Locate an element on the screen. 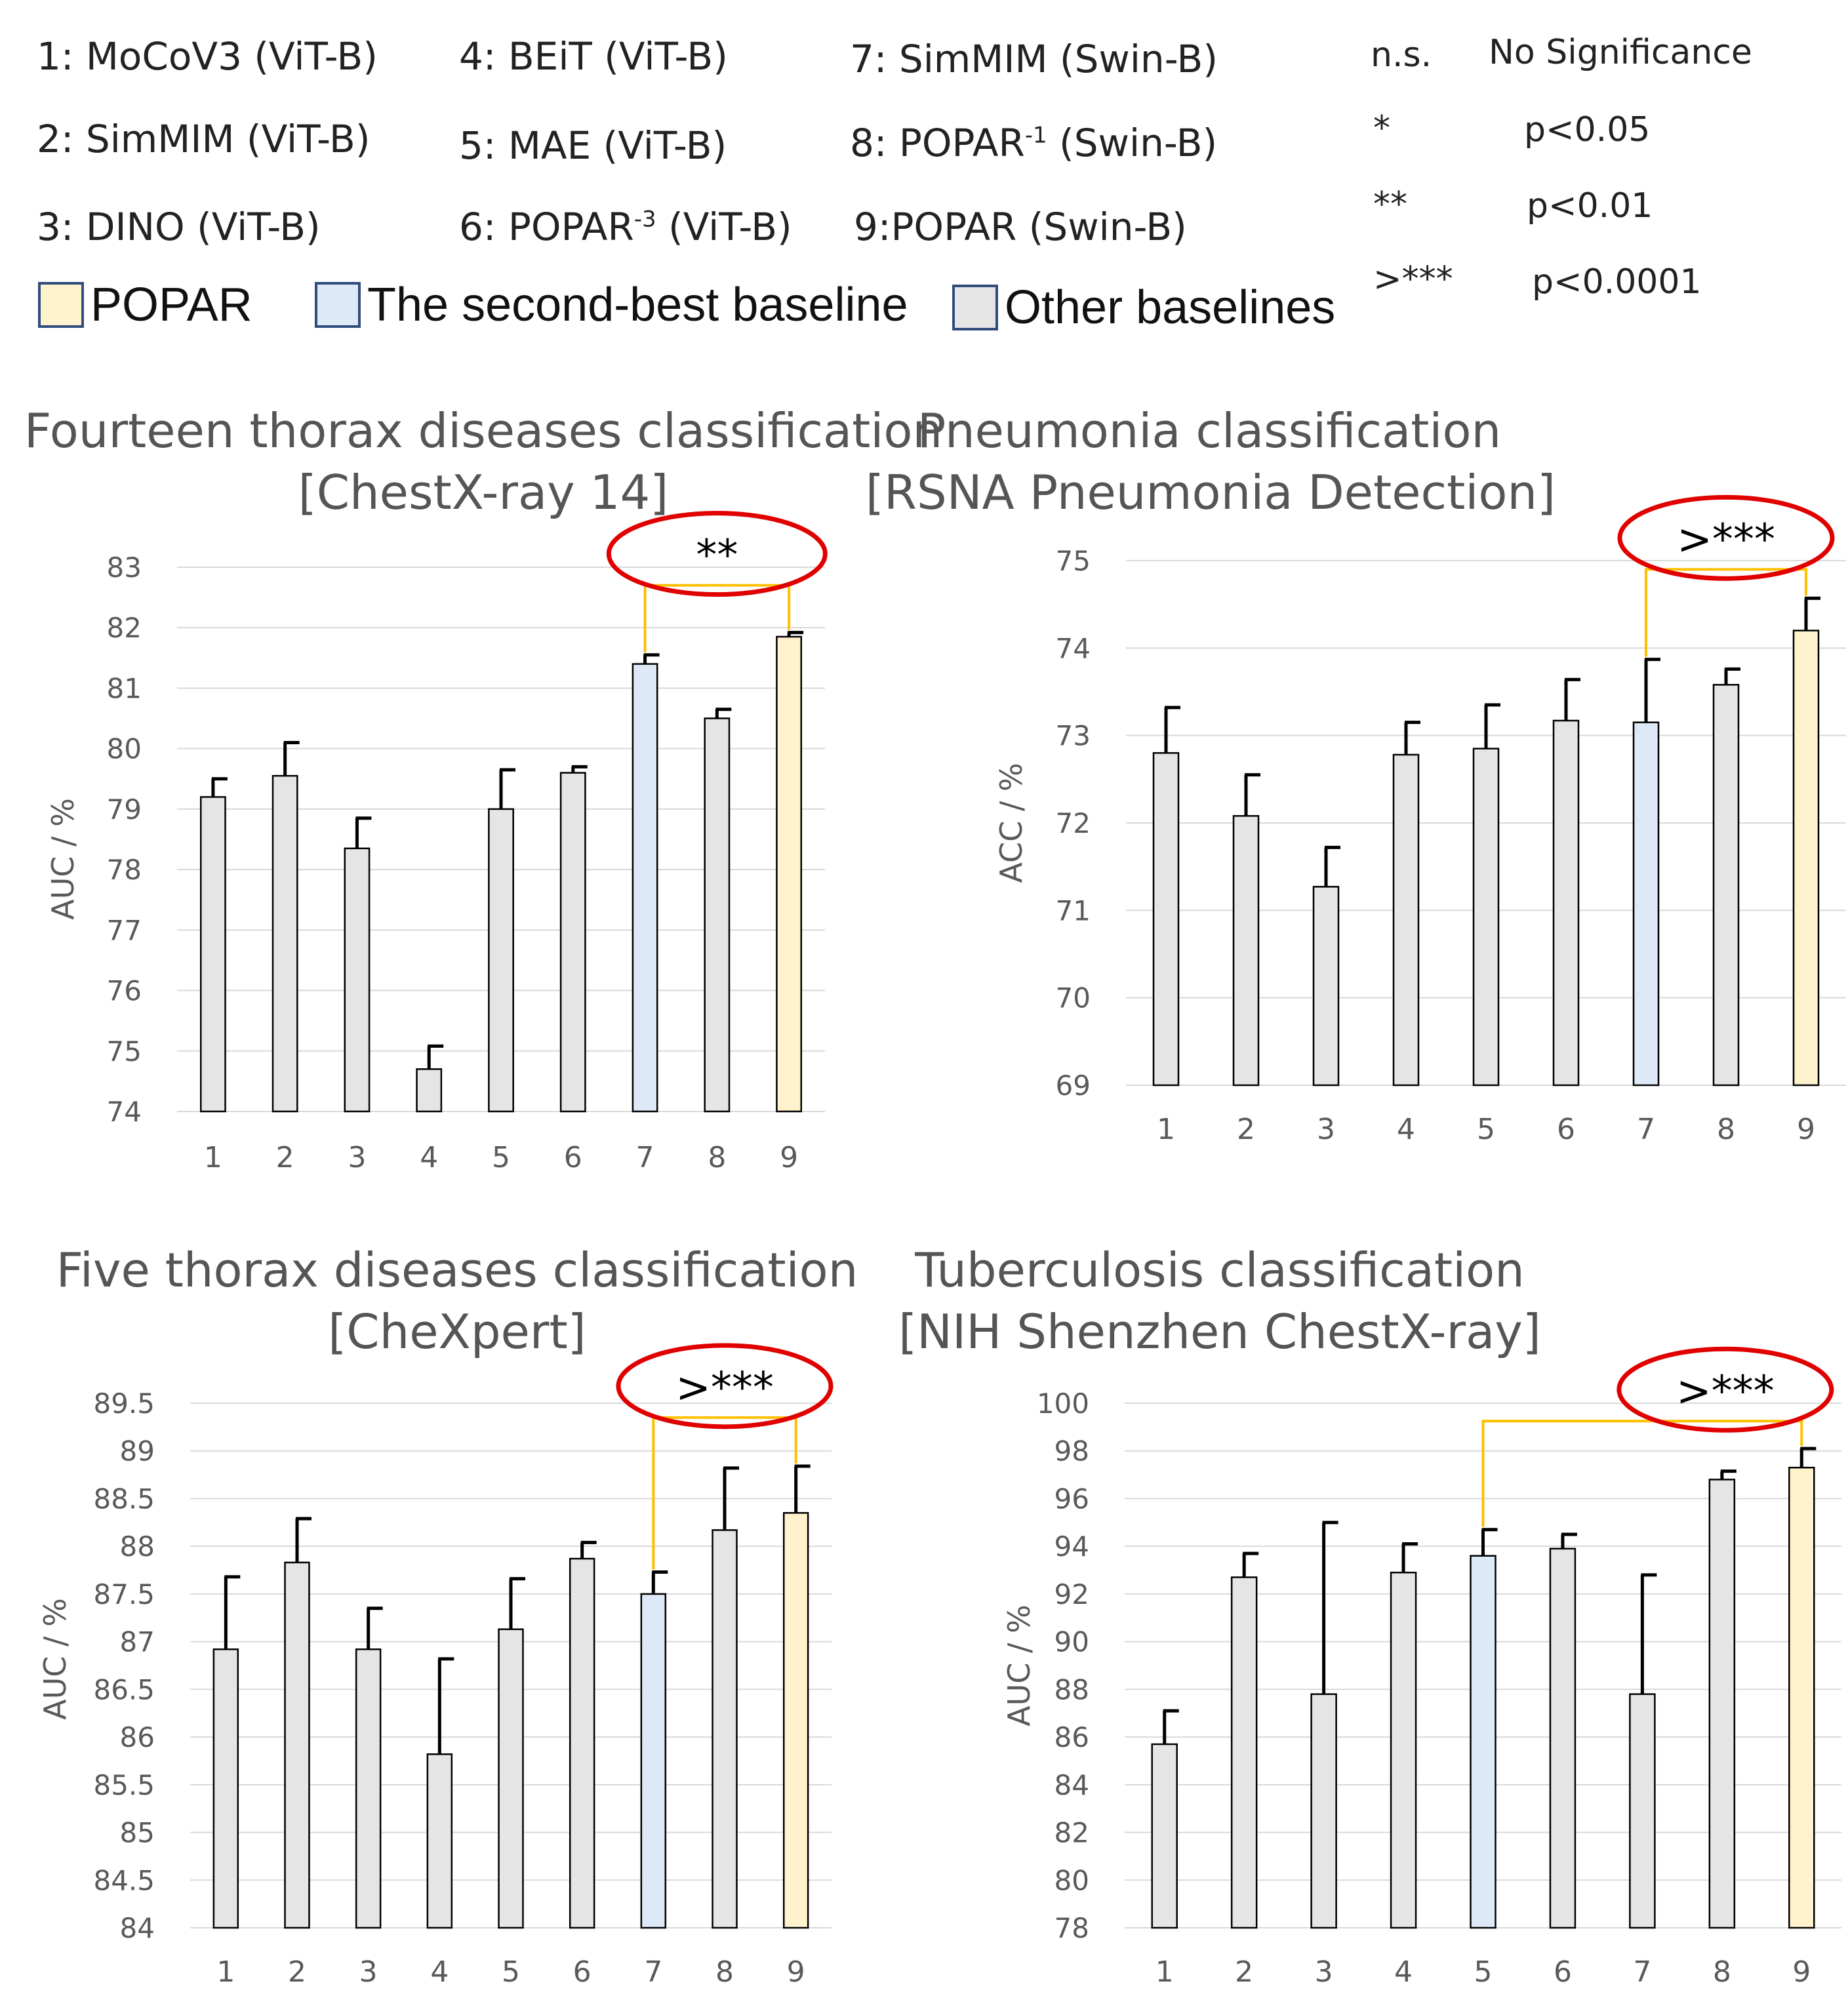 The image size is (1848, 2015). model-legend-item: 4: BEiT (ViT-B) is located at coordinates (593, 56).